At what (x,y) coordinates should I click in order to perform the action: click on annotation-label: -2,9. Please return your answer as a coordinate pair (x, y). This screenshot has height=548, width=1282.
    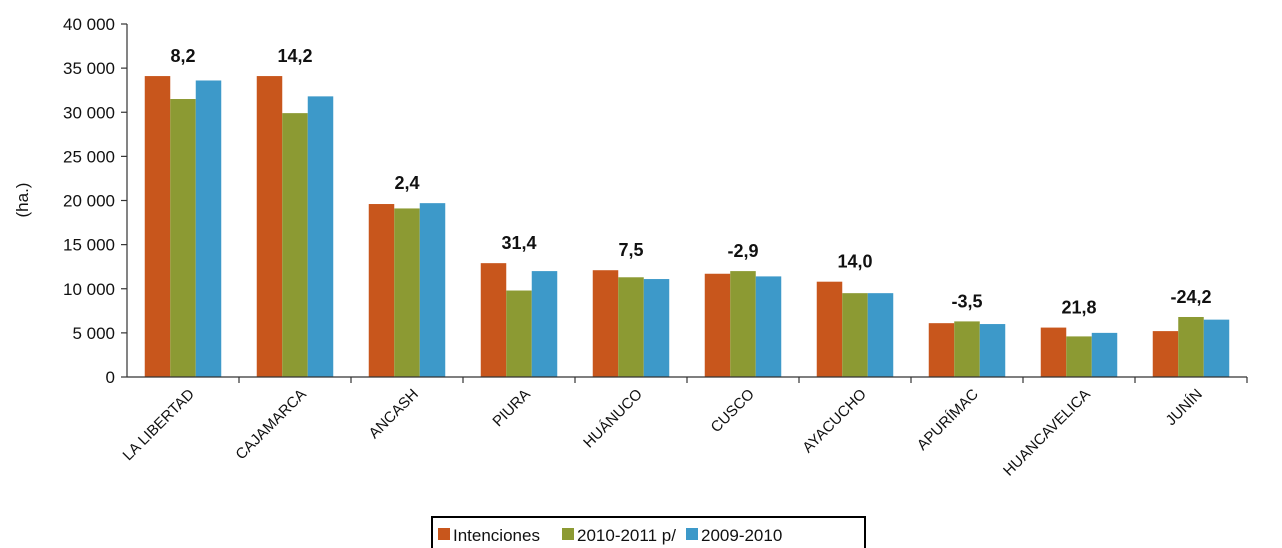
    Looking at the image, I should click on (742, 251).